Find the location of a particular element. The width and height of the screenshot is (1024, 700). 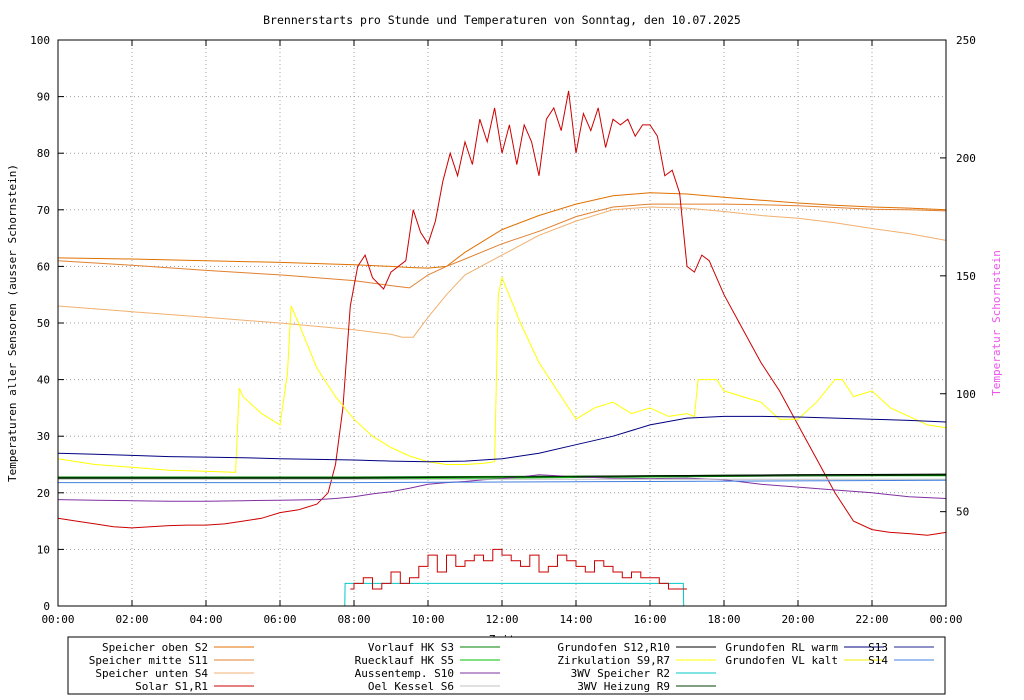

series-line-speicher-oben-s2 is located at coordinates (502, 230).